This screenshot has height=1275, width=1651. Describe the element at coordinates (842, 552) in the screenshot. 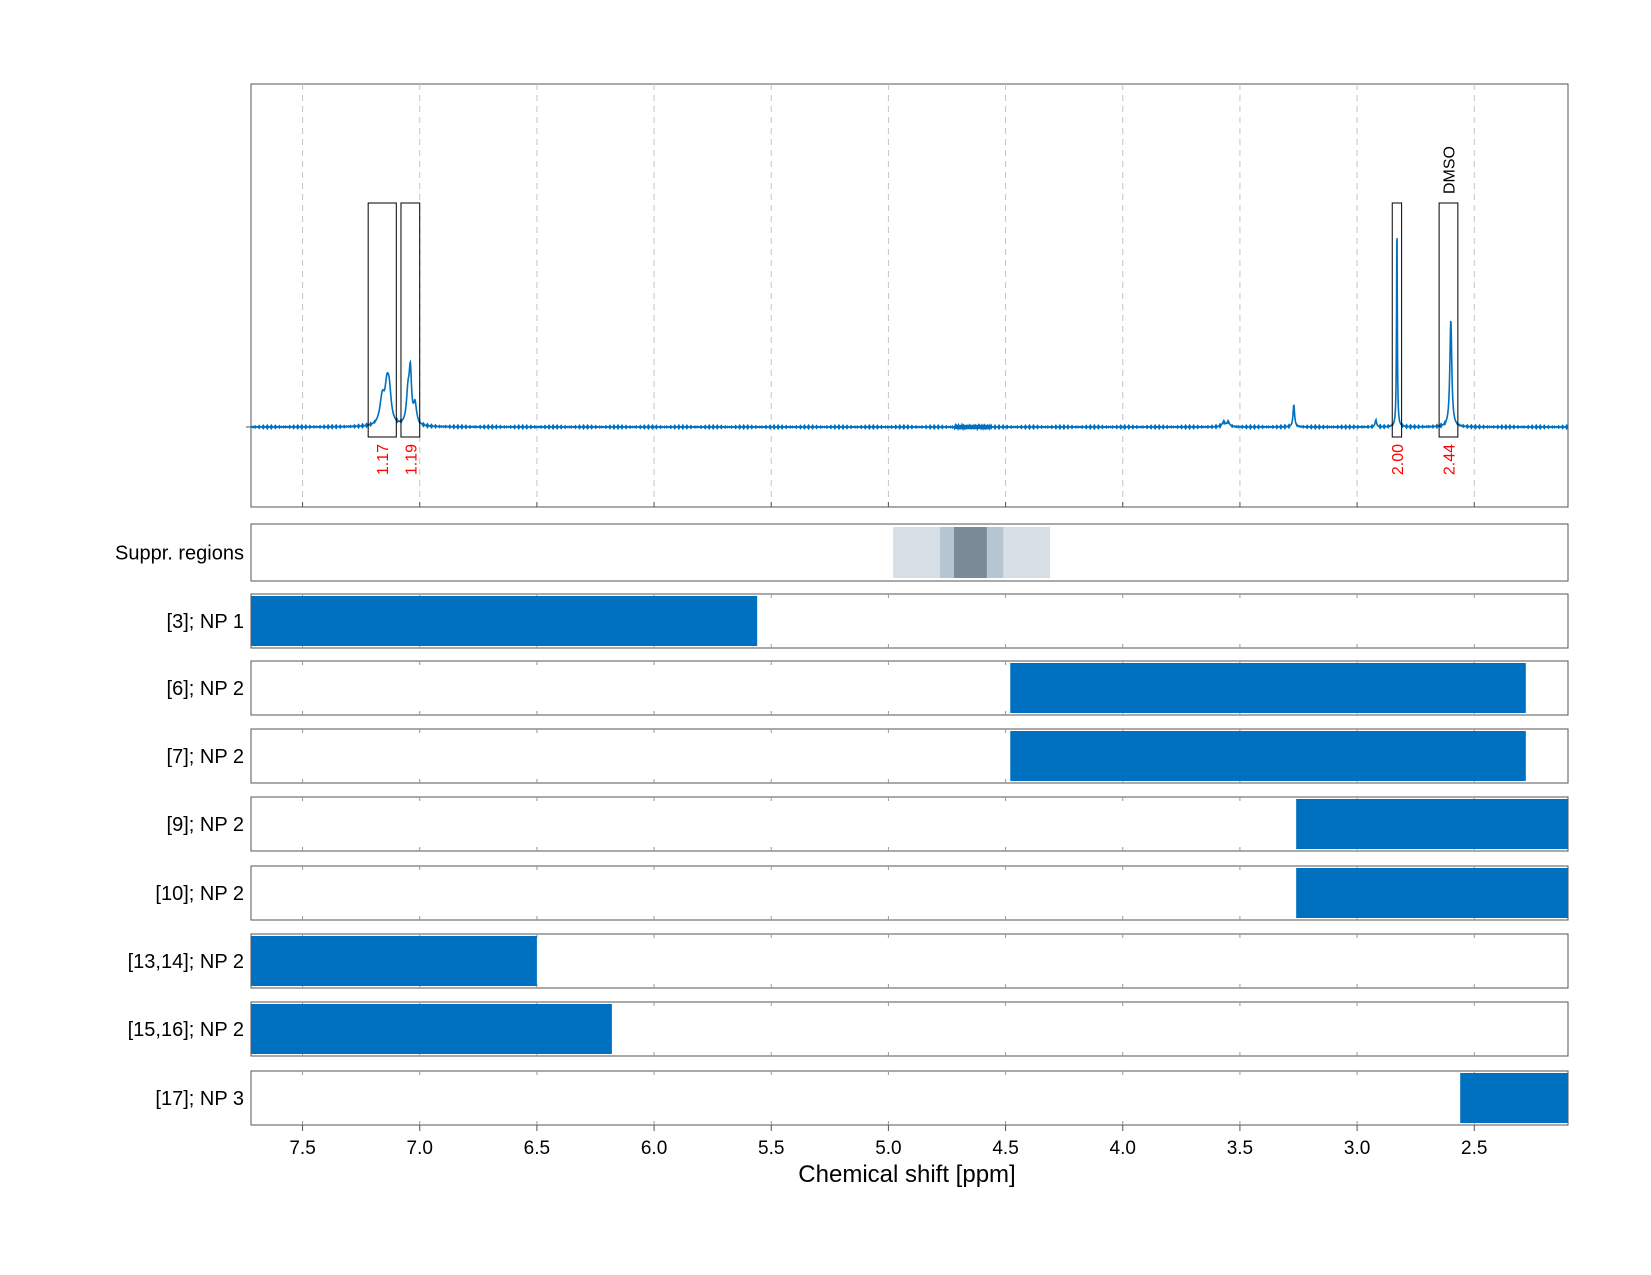

I see `suppression-panel: Suppr. regions` at that location.